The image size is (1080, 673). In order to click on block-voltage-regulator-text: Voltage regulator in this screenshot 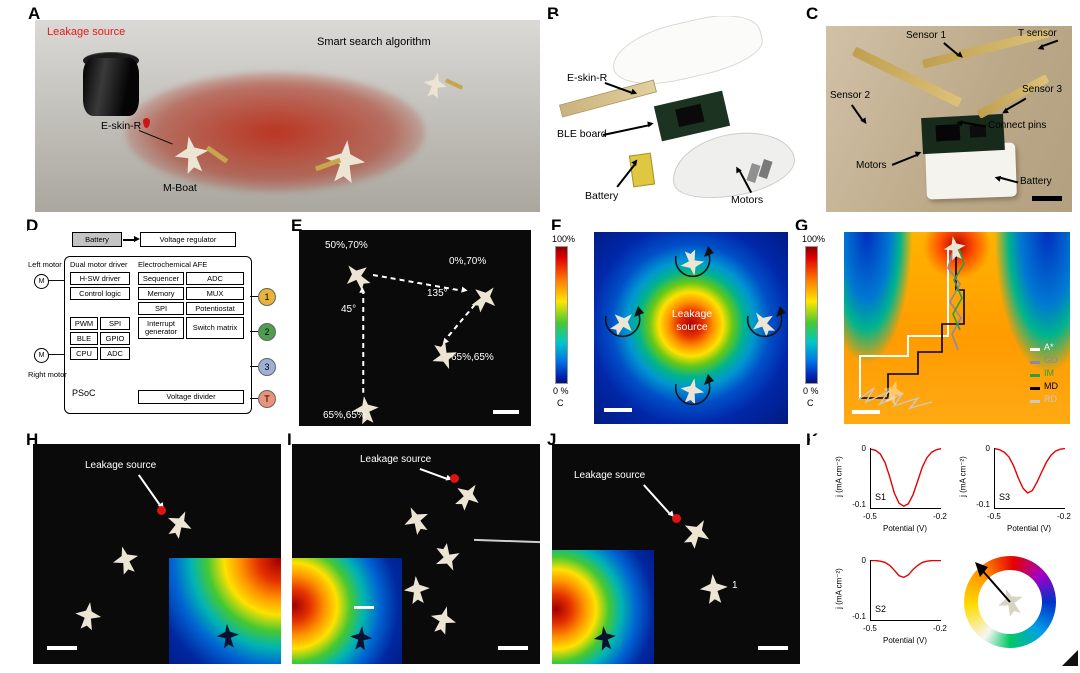, I will do `click(188, 239)`.